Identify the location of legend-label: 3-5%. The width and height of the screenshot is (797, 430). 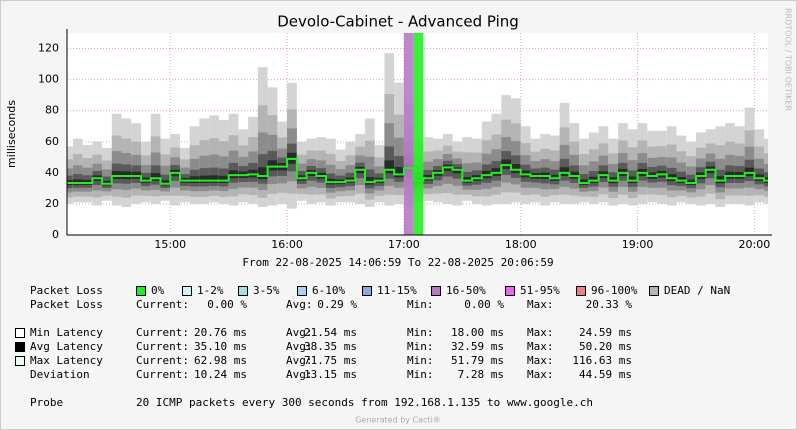
(266, 290).